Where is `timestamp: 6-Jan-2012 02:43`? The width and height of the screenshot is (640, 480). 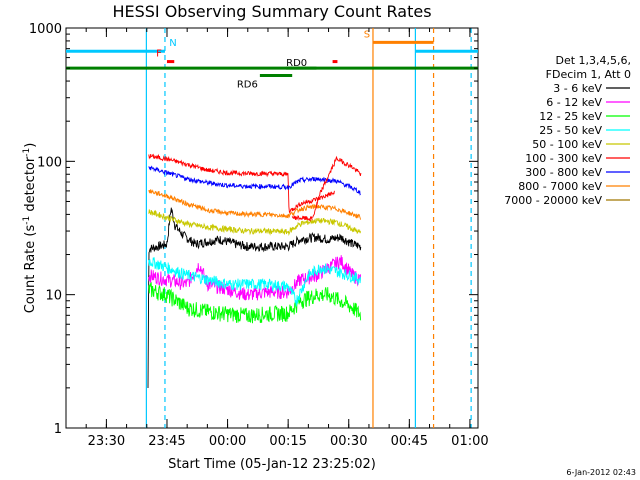 timestamp: 6-Jan-2012 02:43 is located at coordinates (601, 472).